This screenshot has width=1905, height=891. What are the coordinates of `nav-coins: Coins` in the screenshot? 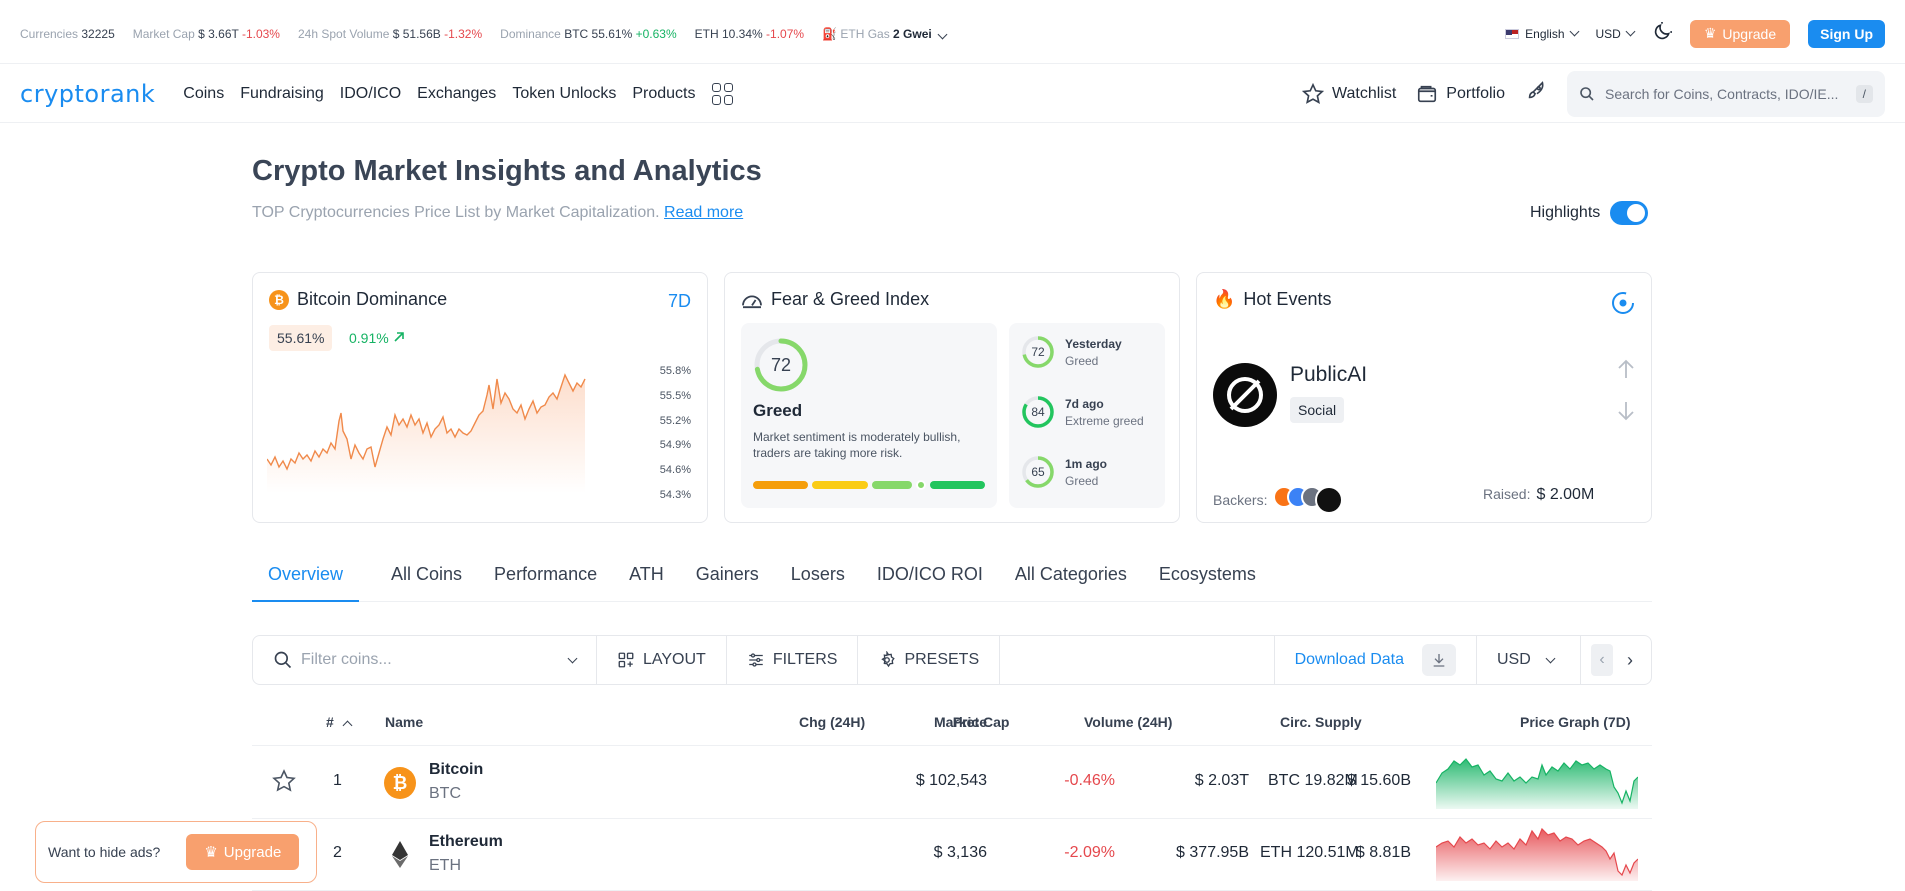 It's located at (204, 93).